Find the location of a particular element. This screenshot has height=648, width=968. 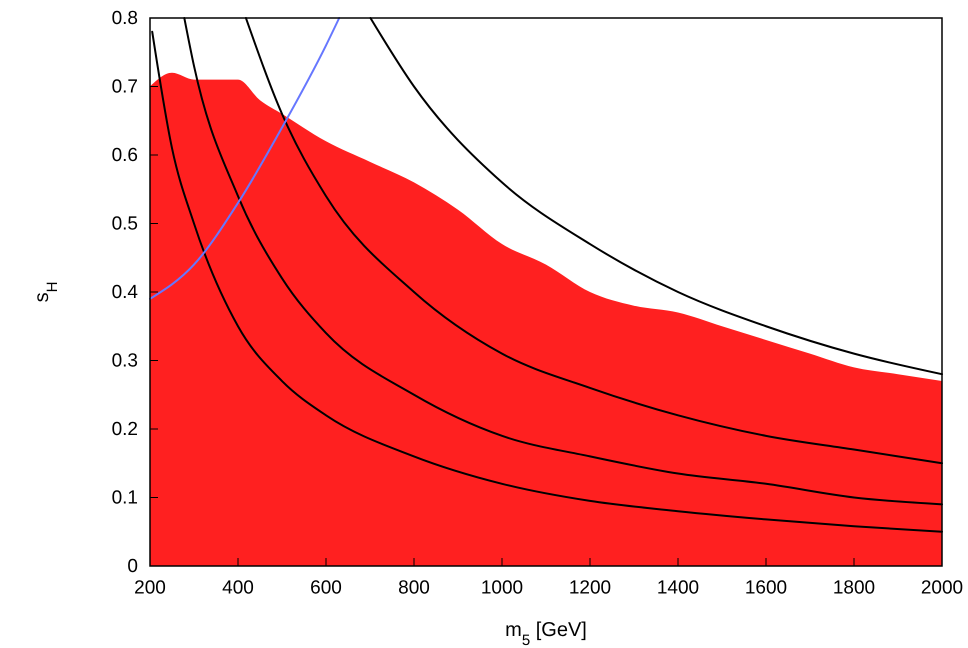

x-tick-label: 600 is located at coordinates (326, 587).